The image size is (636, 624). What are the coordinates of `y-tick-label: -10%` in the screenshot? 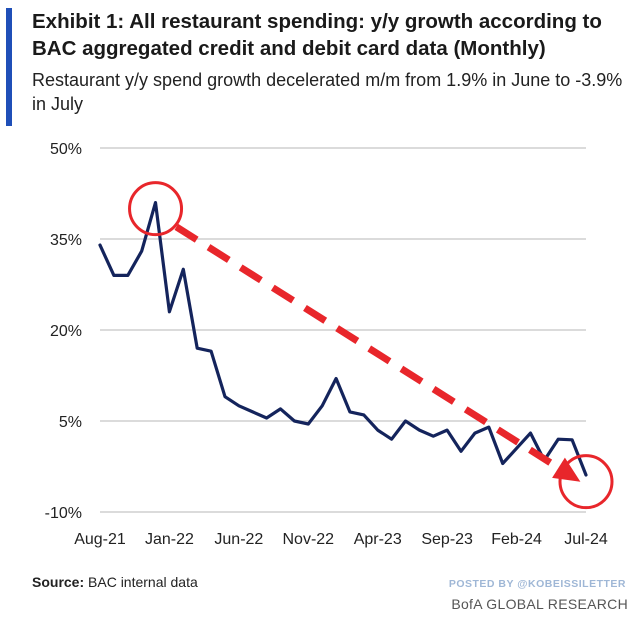 It's located at (63, 513).